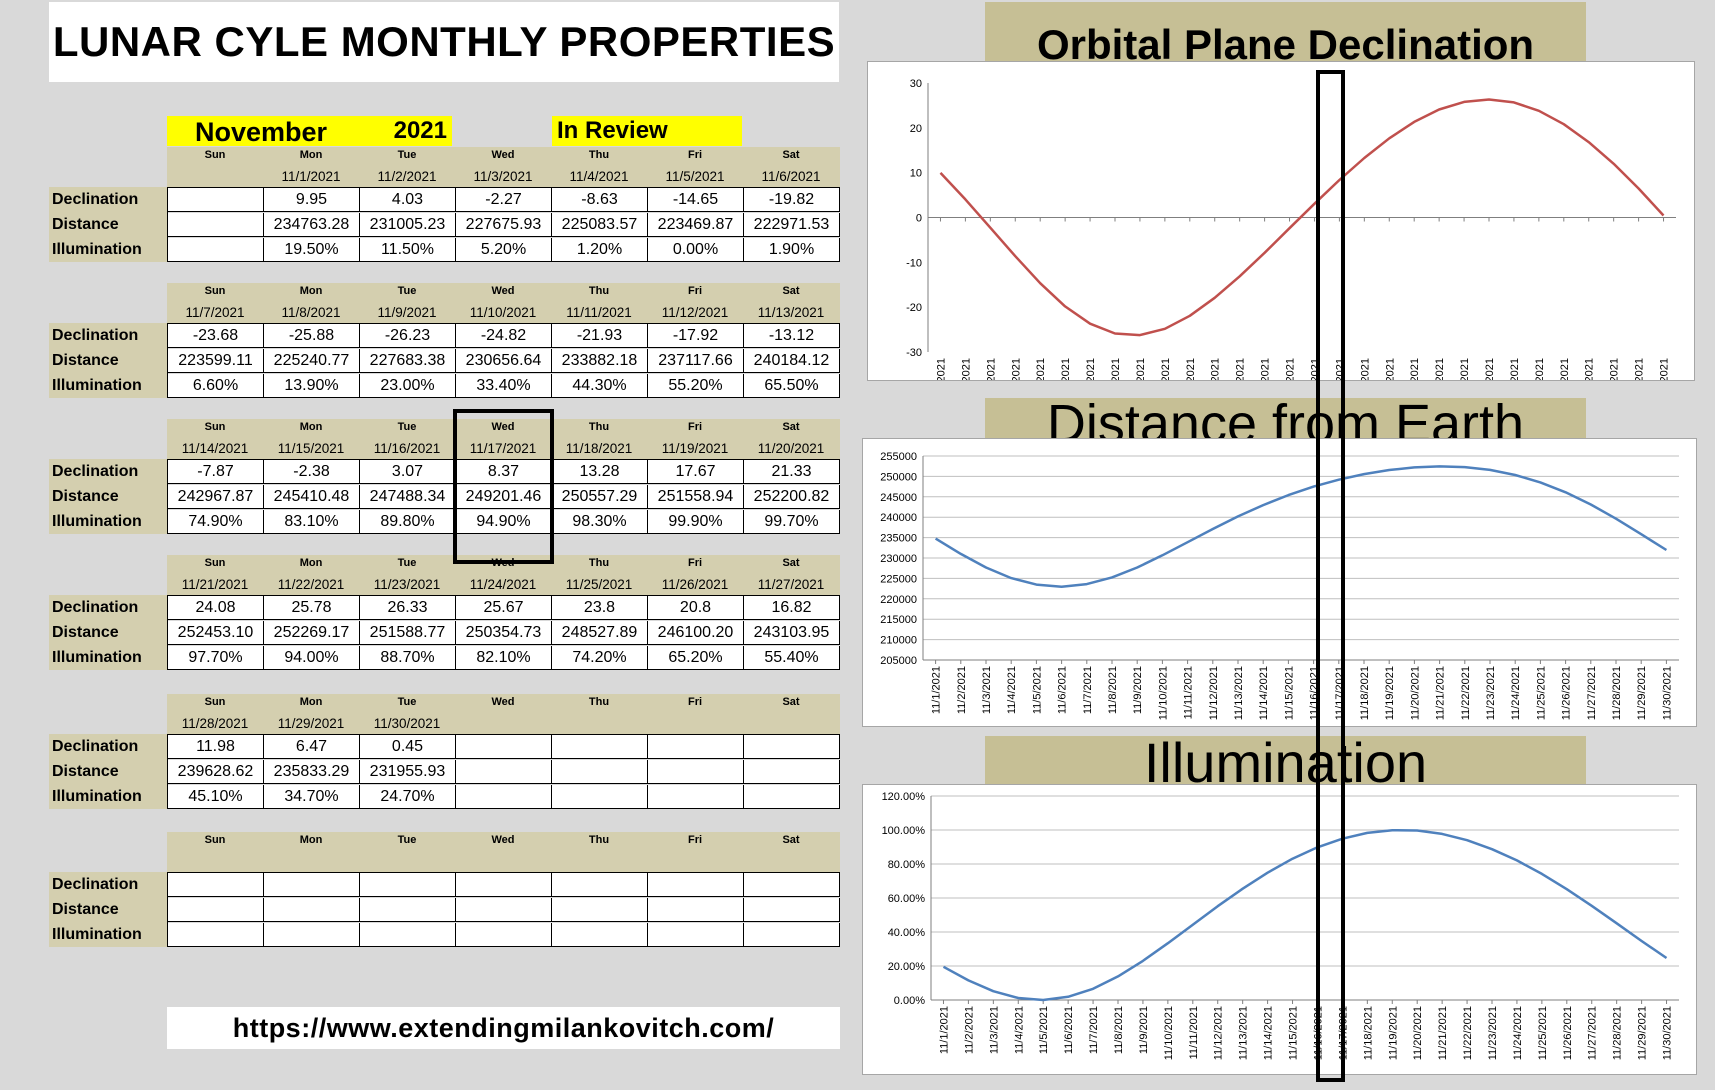 This screenshot has width=1715, height=1090. Describe the element at coordinates (504, 336) in the screenshot. I see `declination-cell: -24.82` at that location.